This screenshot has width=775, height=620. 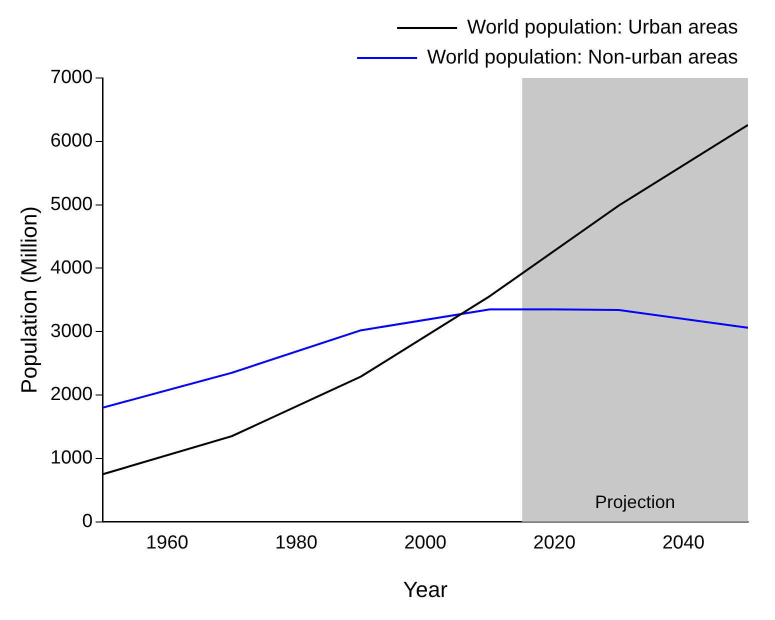 What do you see at coordinates (167, 543) in the screenshot?
I see `x-tick-label: 1960` at bounding box center [167, 543].